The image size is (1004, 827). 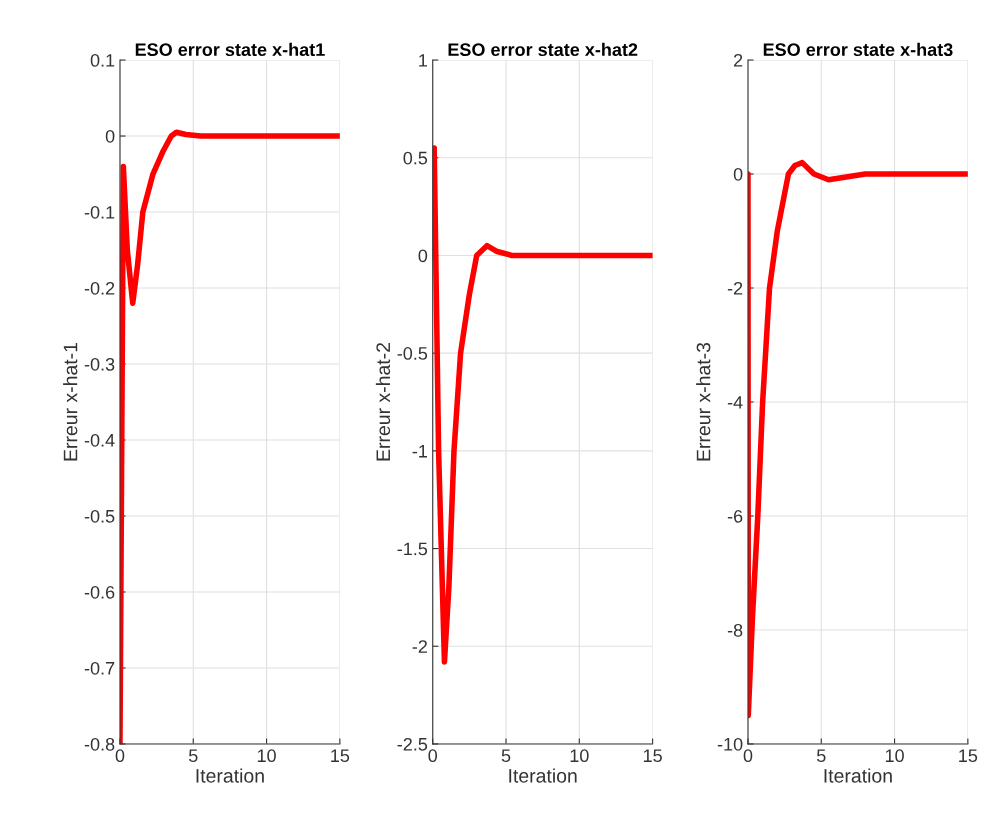 What do you see at coordinates (99, 668) in the screenshot?
I see `y-tick-label: -0.7` at bounding box center [99, 668].